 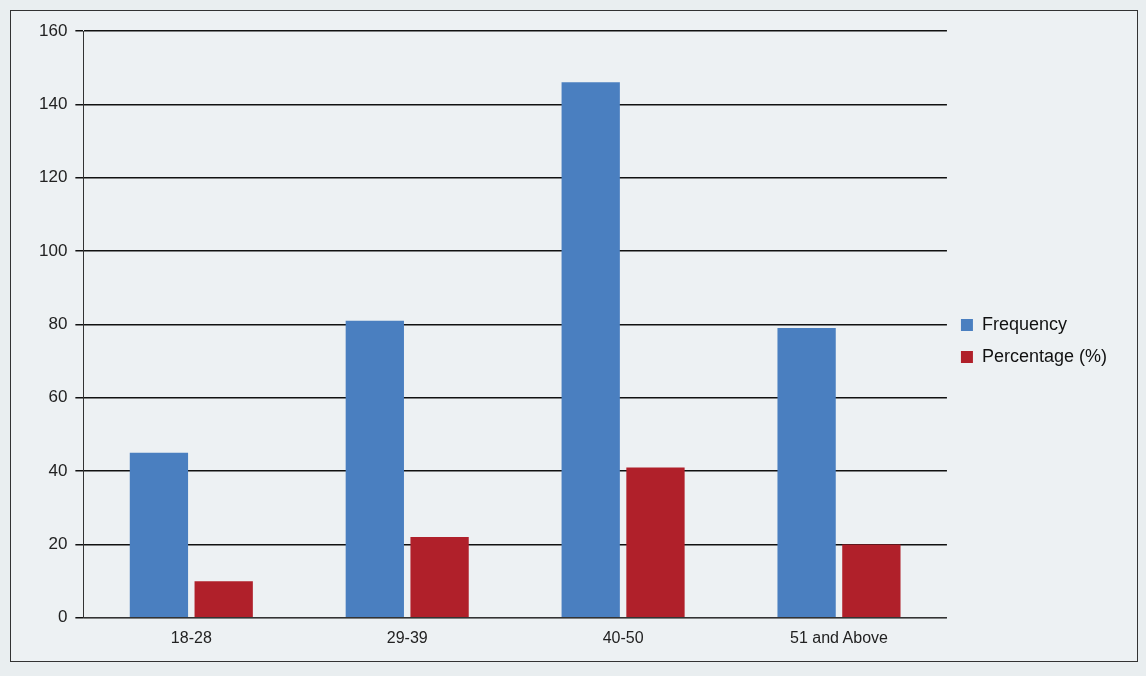 What do you see at coordinates (53, 250) in the screenshot?
I see `y-tick-label: 100` at bounding box center [53, 250].